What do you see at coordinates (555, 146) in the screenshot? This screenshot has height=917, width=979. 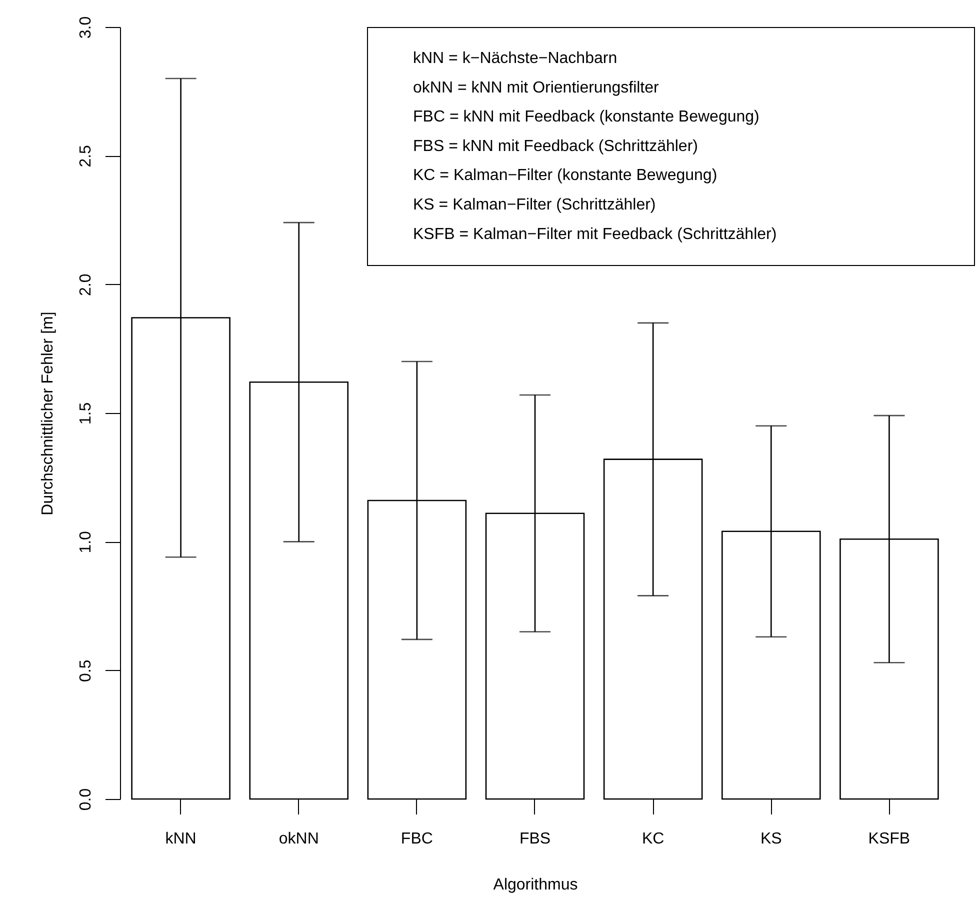 I see `annotation: FBS = kNN mit Feedback (Schrittzähler)` at bounding box center [555, 146].